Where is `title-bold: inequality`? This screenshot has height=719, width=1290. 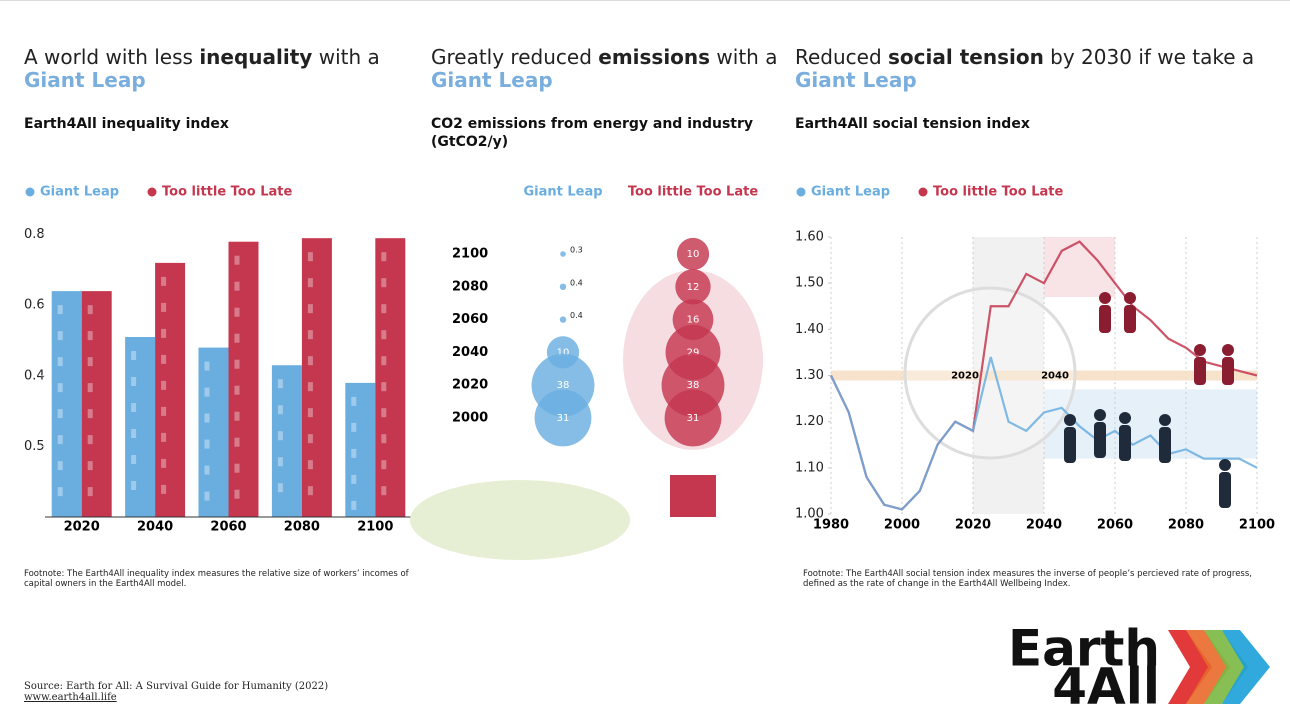
title-bold: inequality is located at coordinates (256, 57).